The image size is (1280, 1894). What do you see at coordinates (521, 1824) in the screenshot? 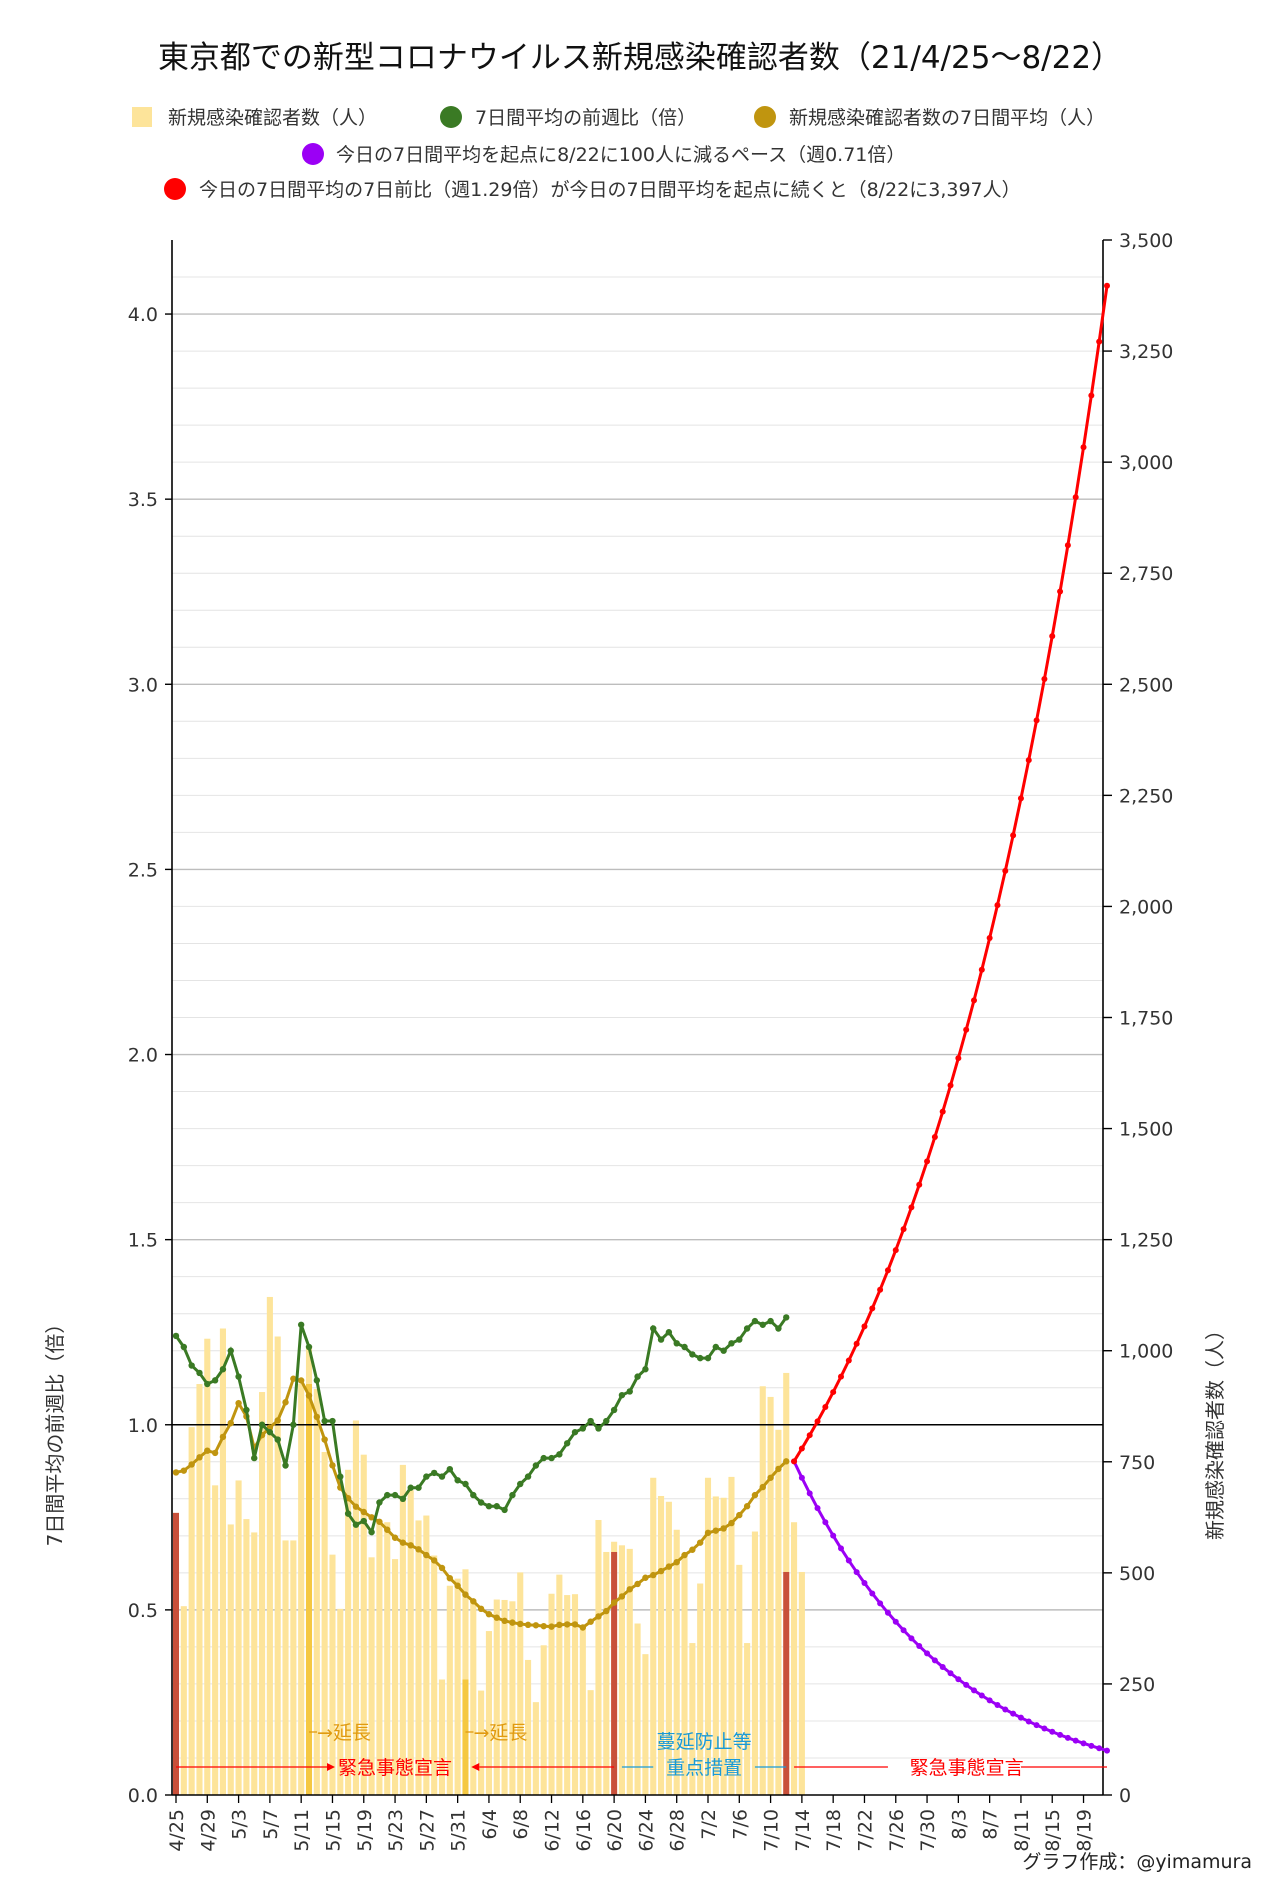
I see `x-tick-label: 6/8` at bounding box center [521, 1824].